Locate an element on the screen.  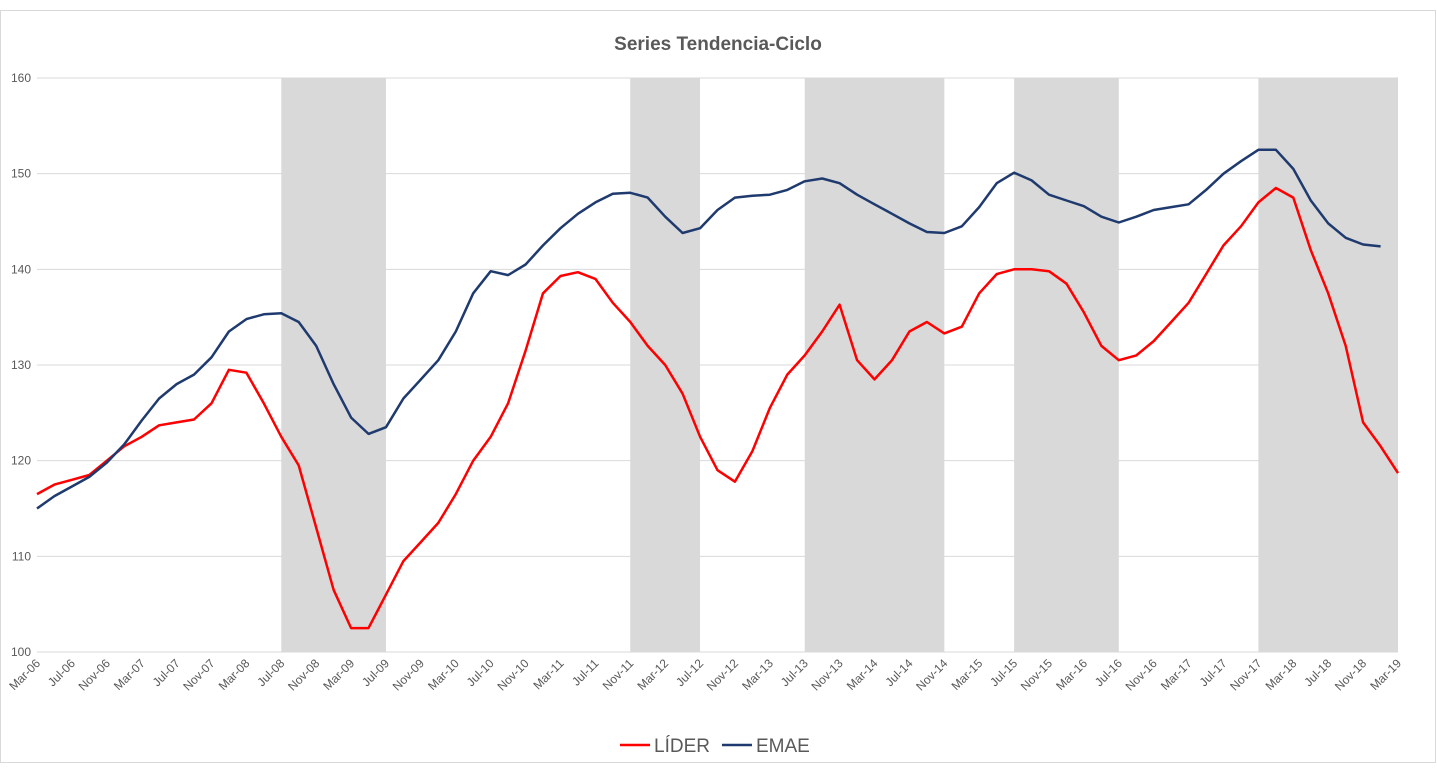
y-tick-label: 100 is located at coordinates (21, 652).